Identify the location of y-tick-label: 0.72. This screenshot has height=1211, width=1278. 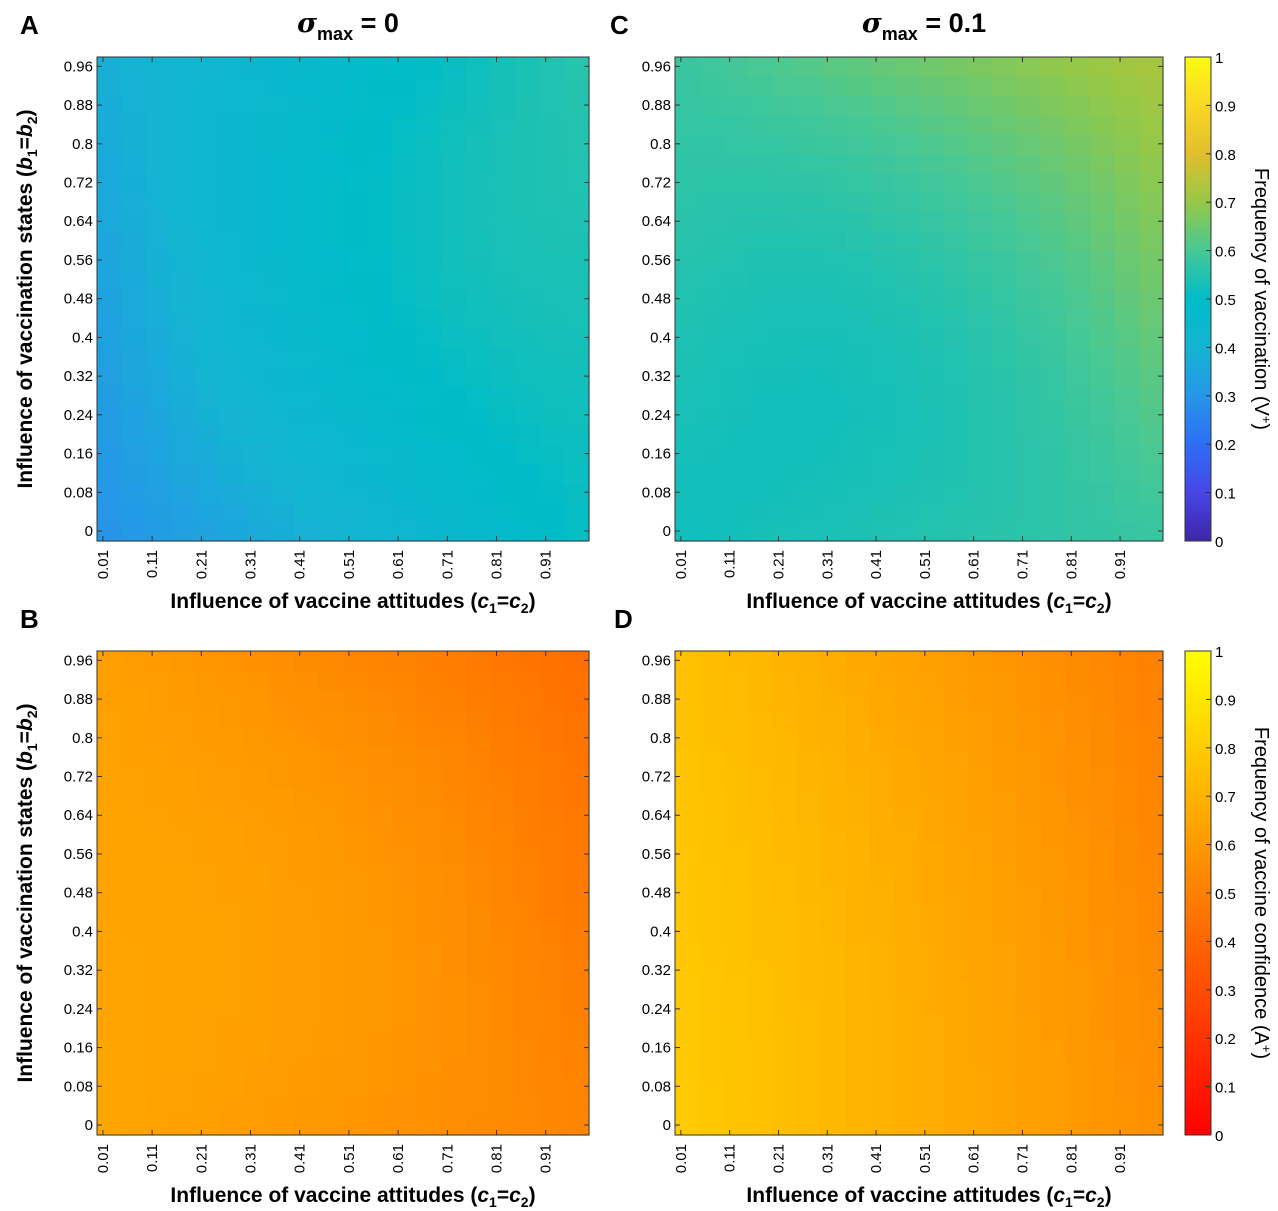
(656, 183).